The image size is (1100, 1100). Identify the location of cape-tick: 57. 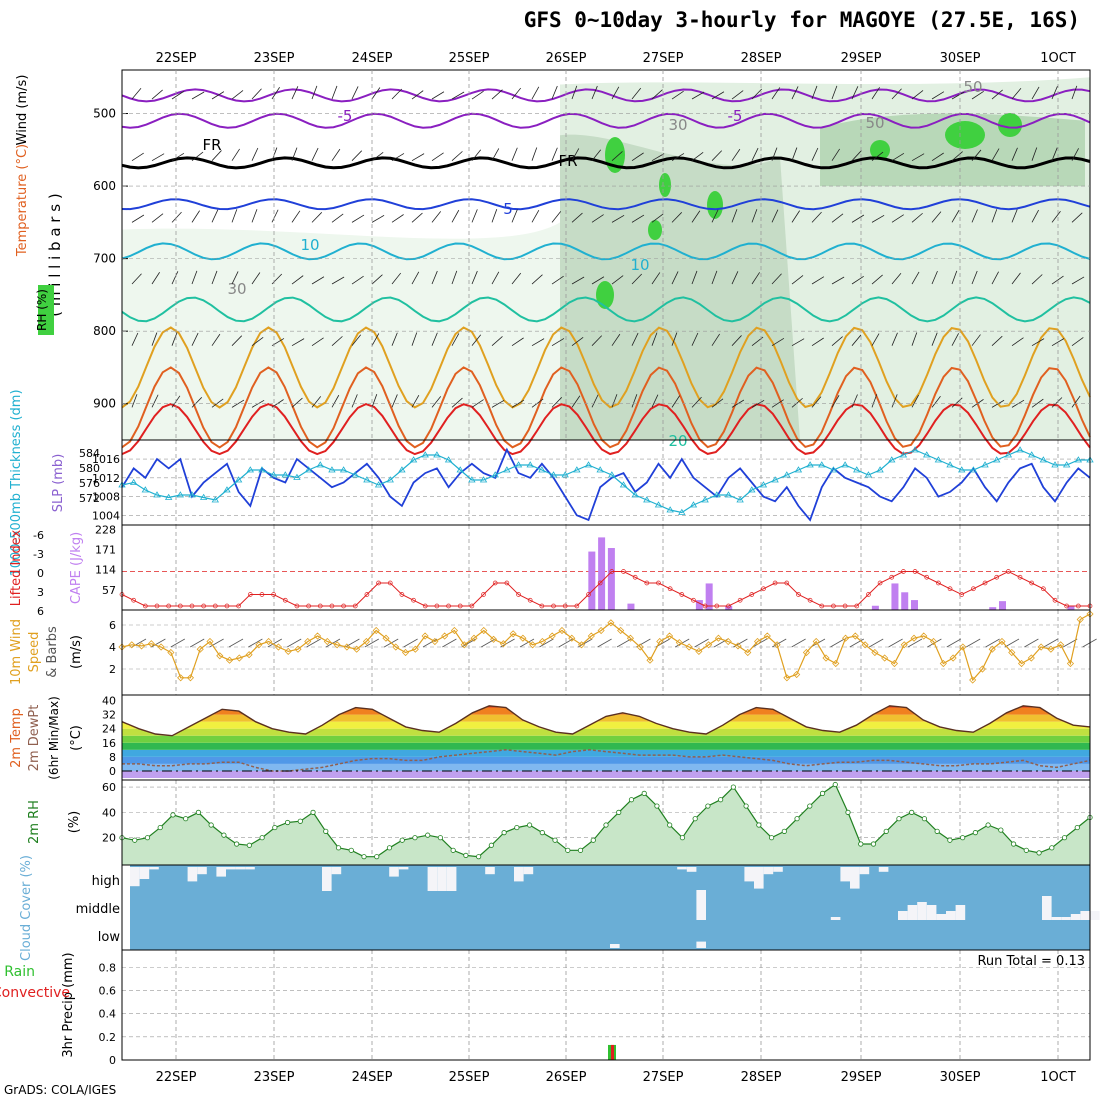
(109, 590).